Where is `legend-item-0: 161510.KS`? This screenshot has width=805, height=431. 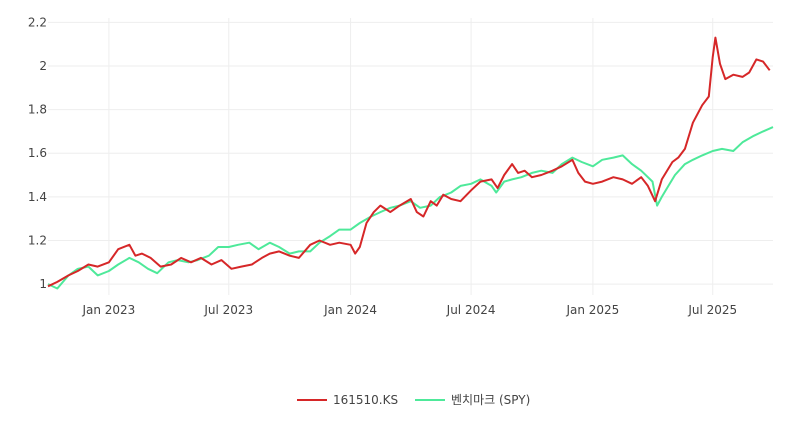
legend-item-0: 161510.KS is located at coordinates (347, 400).